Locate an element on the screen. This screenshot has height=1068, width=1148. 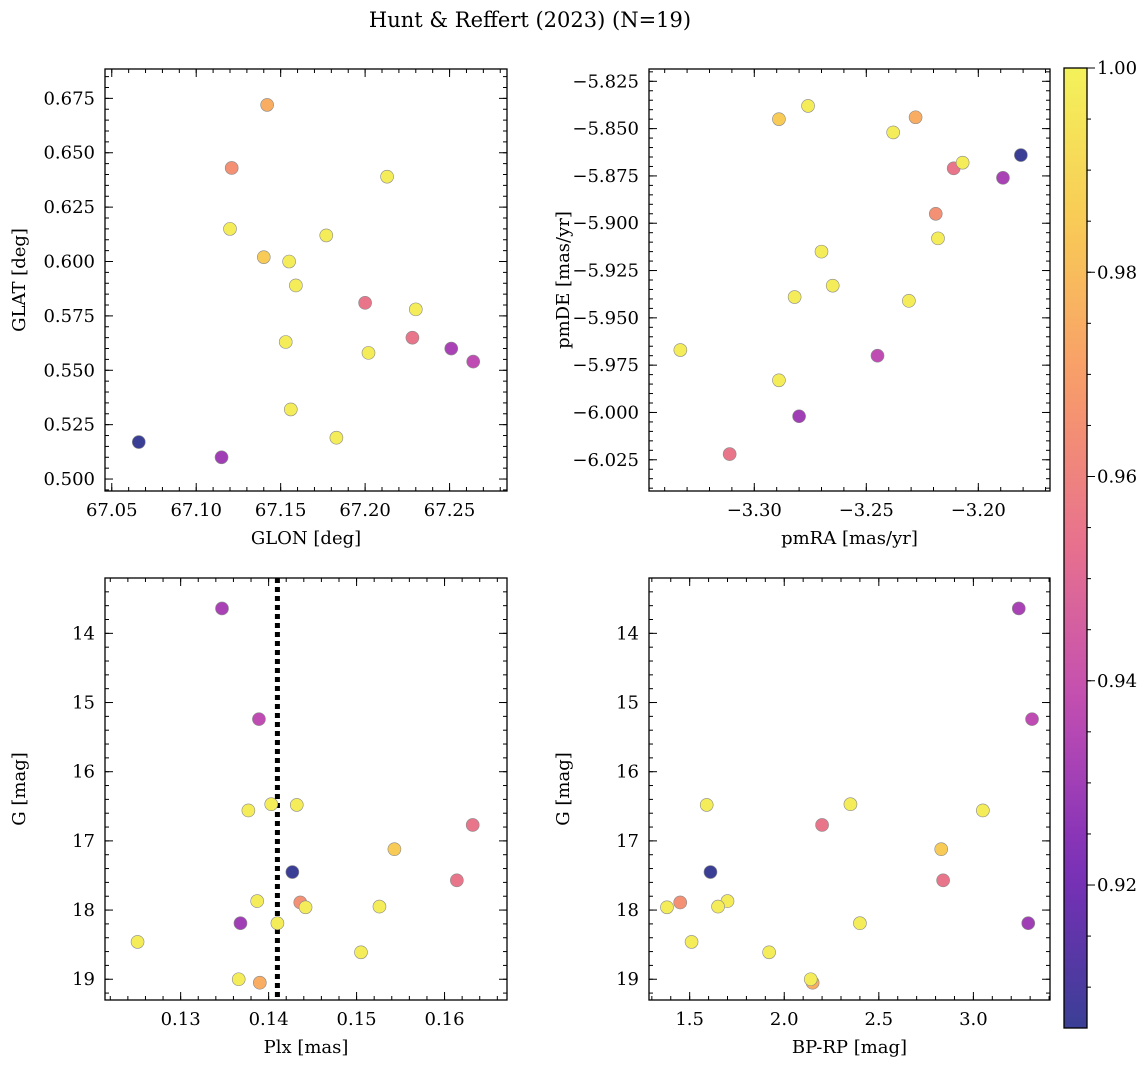
y-tick-label: −6.000 is located at coordinates (605, 412).